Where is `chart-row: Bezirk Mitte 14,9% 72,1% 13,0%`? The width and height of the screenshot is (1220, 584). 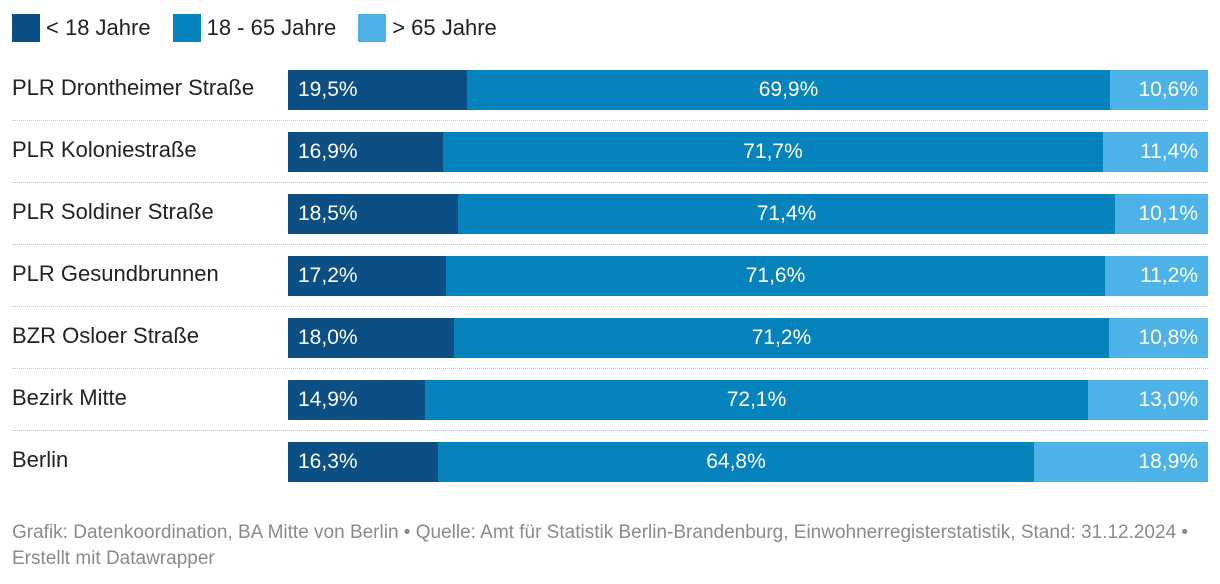
chart-row: Bezirk Mitte 14,9% 72,1% 13,0% is located at coordinates (610, 399).